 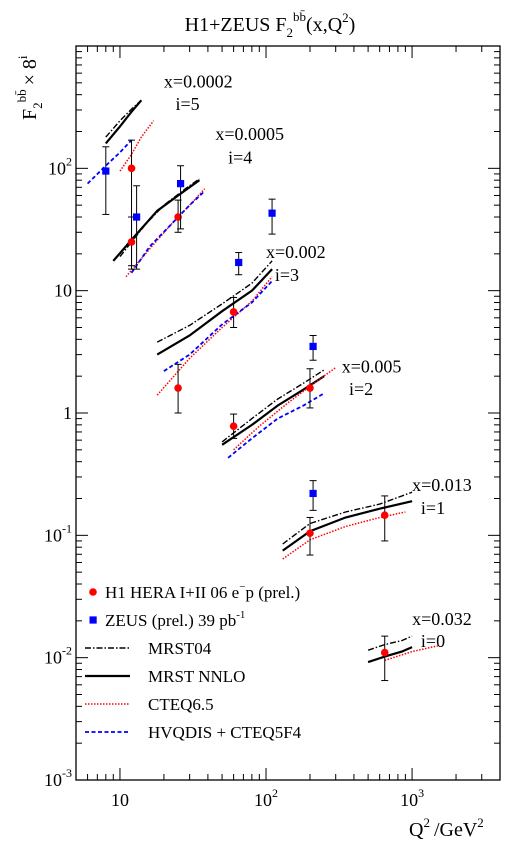 I want to click on legend-label: ZEUS (prel.) 39 pb-1, so click(x=175, y=619).